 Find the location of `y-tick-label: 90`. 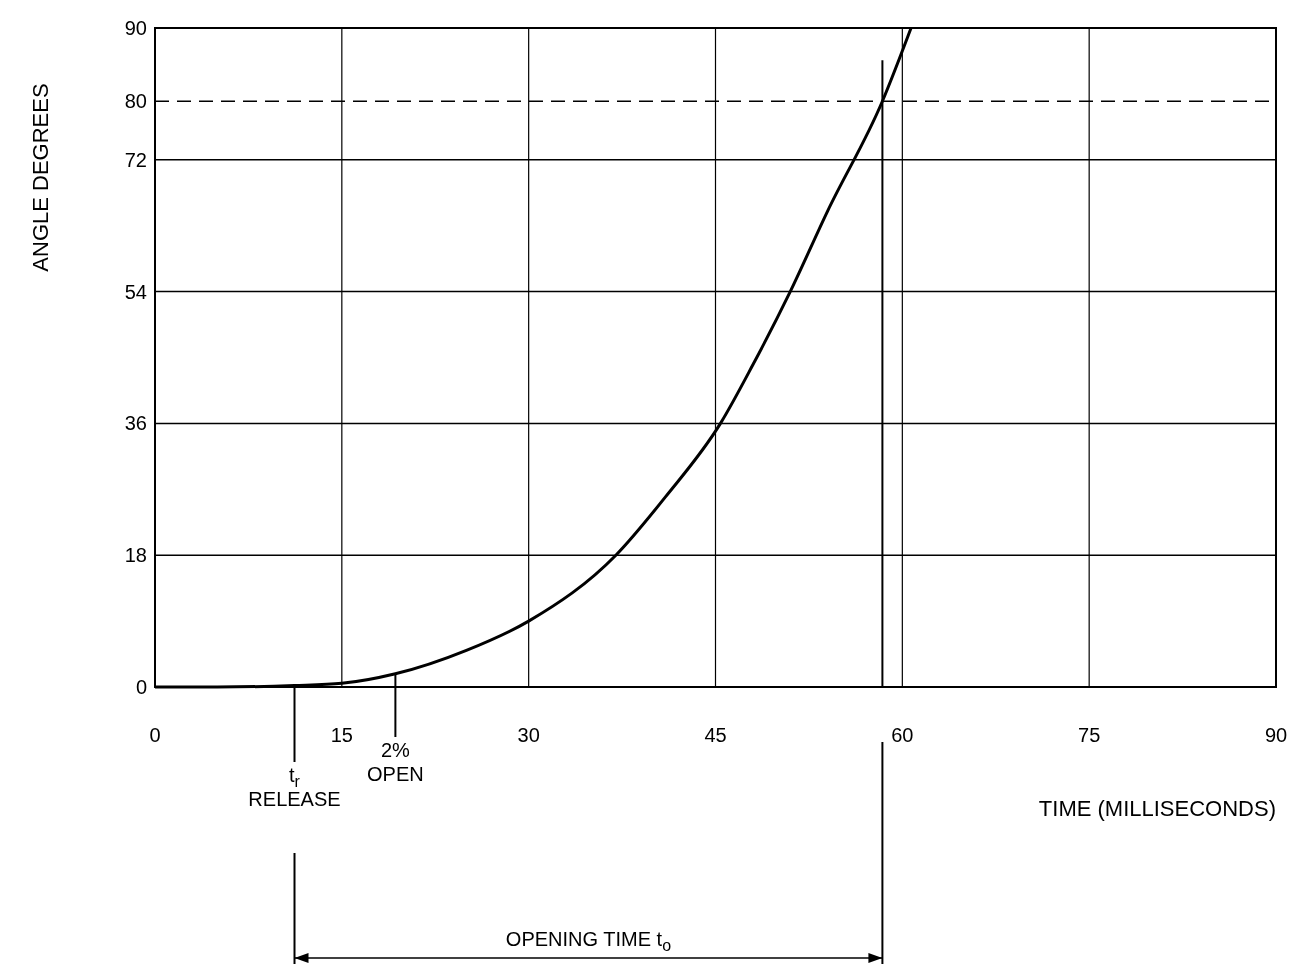

y-tick-label: 90 is located at coordinates (135, 28).